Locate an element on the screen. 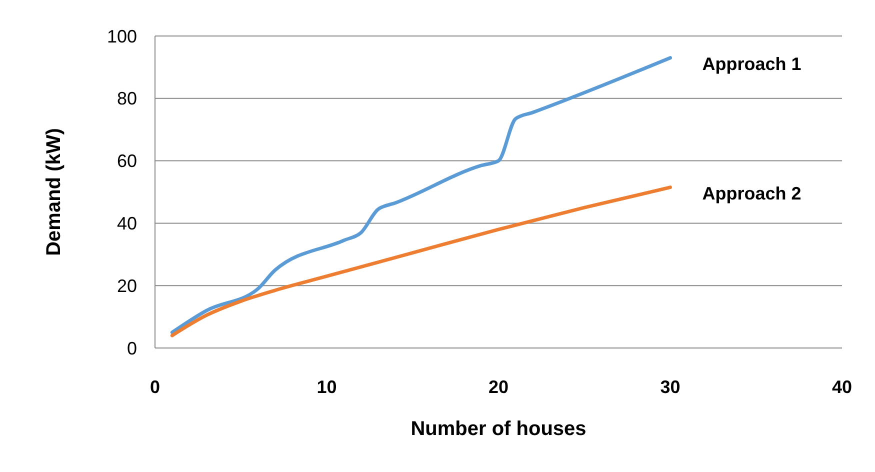 The image size is (875, 472). y-tick-label: 60 is located at coordinates (126, 161).